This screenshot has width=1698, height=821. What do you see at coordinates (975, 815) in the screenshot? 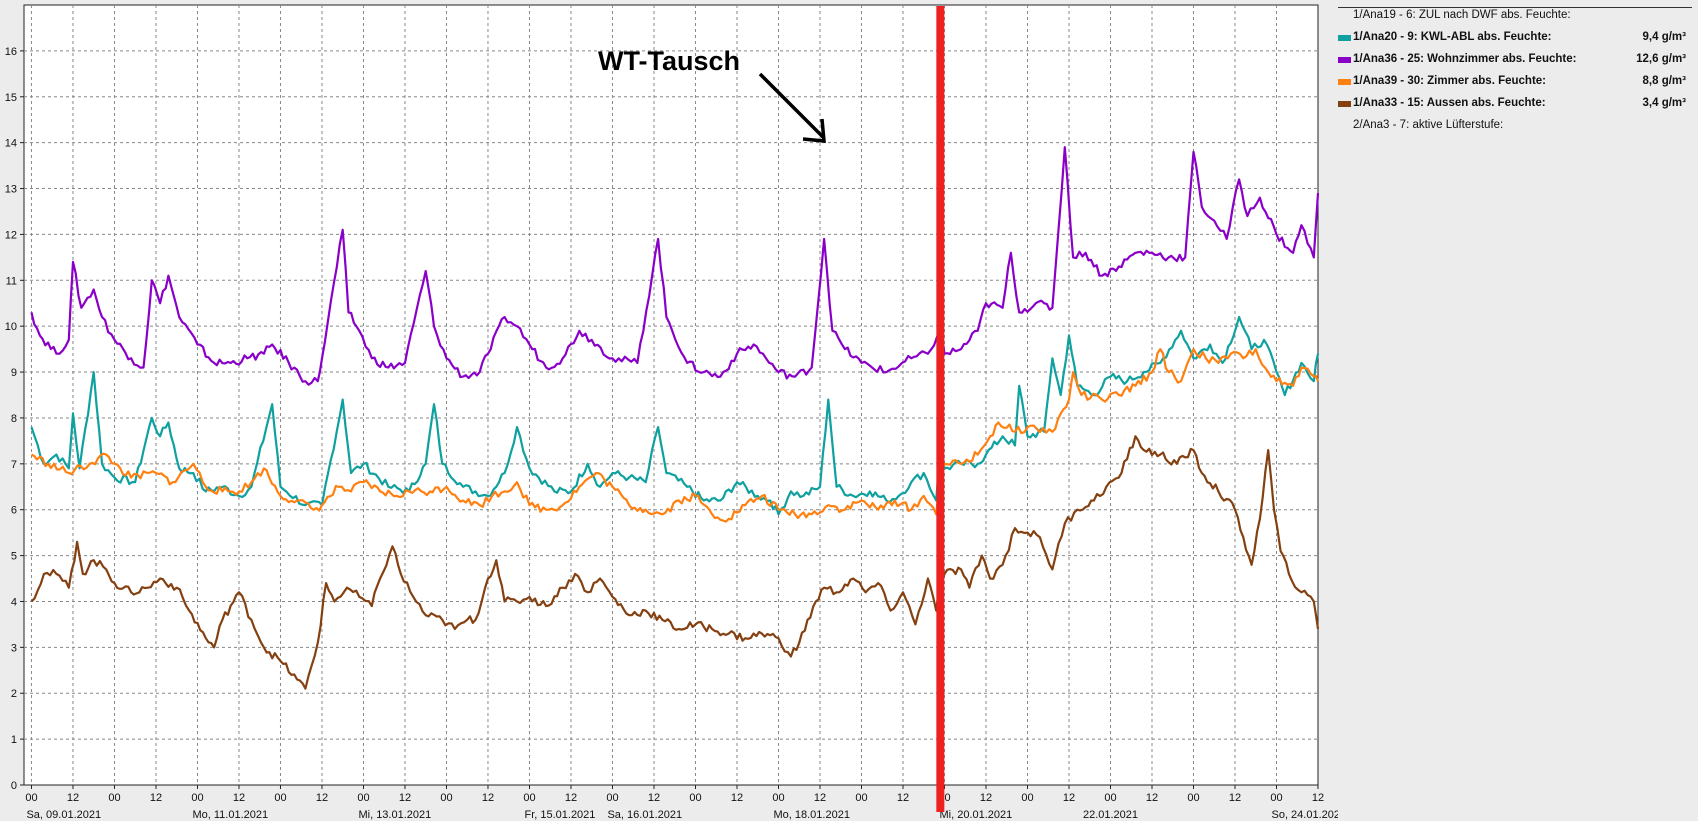
I see `date-label: Mi, 20.01.2021` at bounding box center [975, 815].